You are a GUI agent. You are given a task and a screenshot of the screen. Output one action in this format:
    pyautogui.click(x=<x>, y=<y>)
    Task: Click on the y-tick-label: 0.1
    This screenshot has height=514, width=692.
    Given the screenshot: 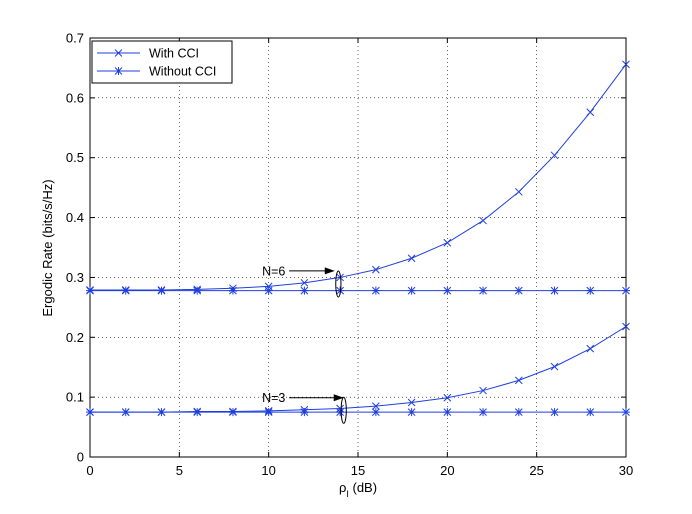 What is the action you would take?
    pyautogui.click(x=75, y=397)
    